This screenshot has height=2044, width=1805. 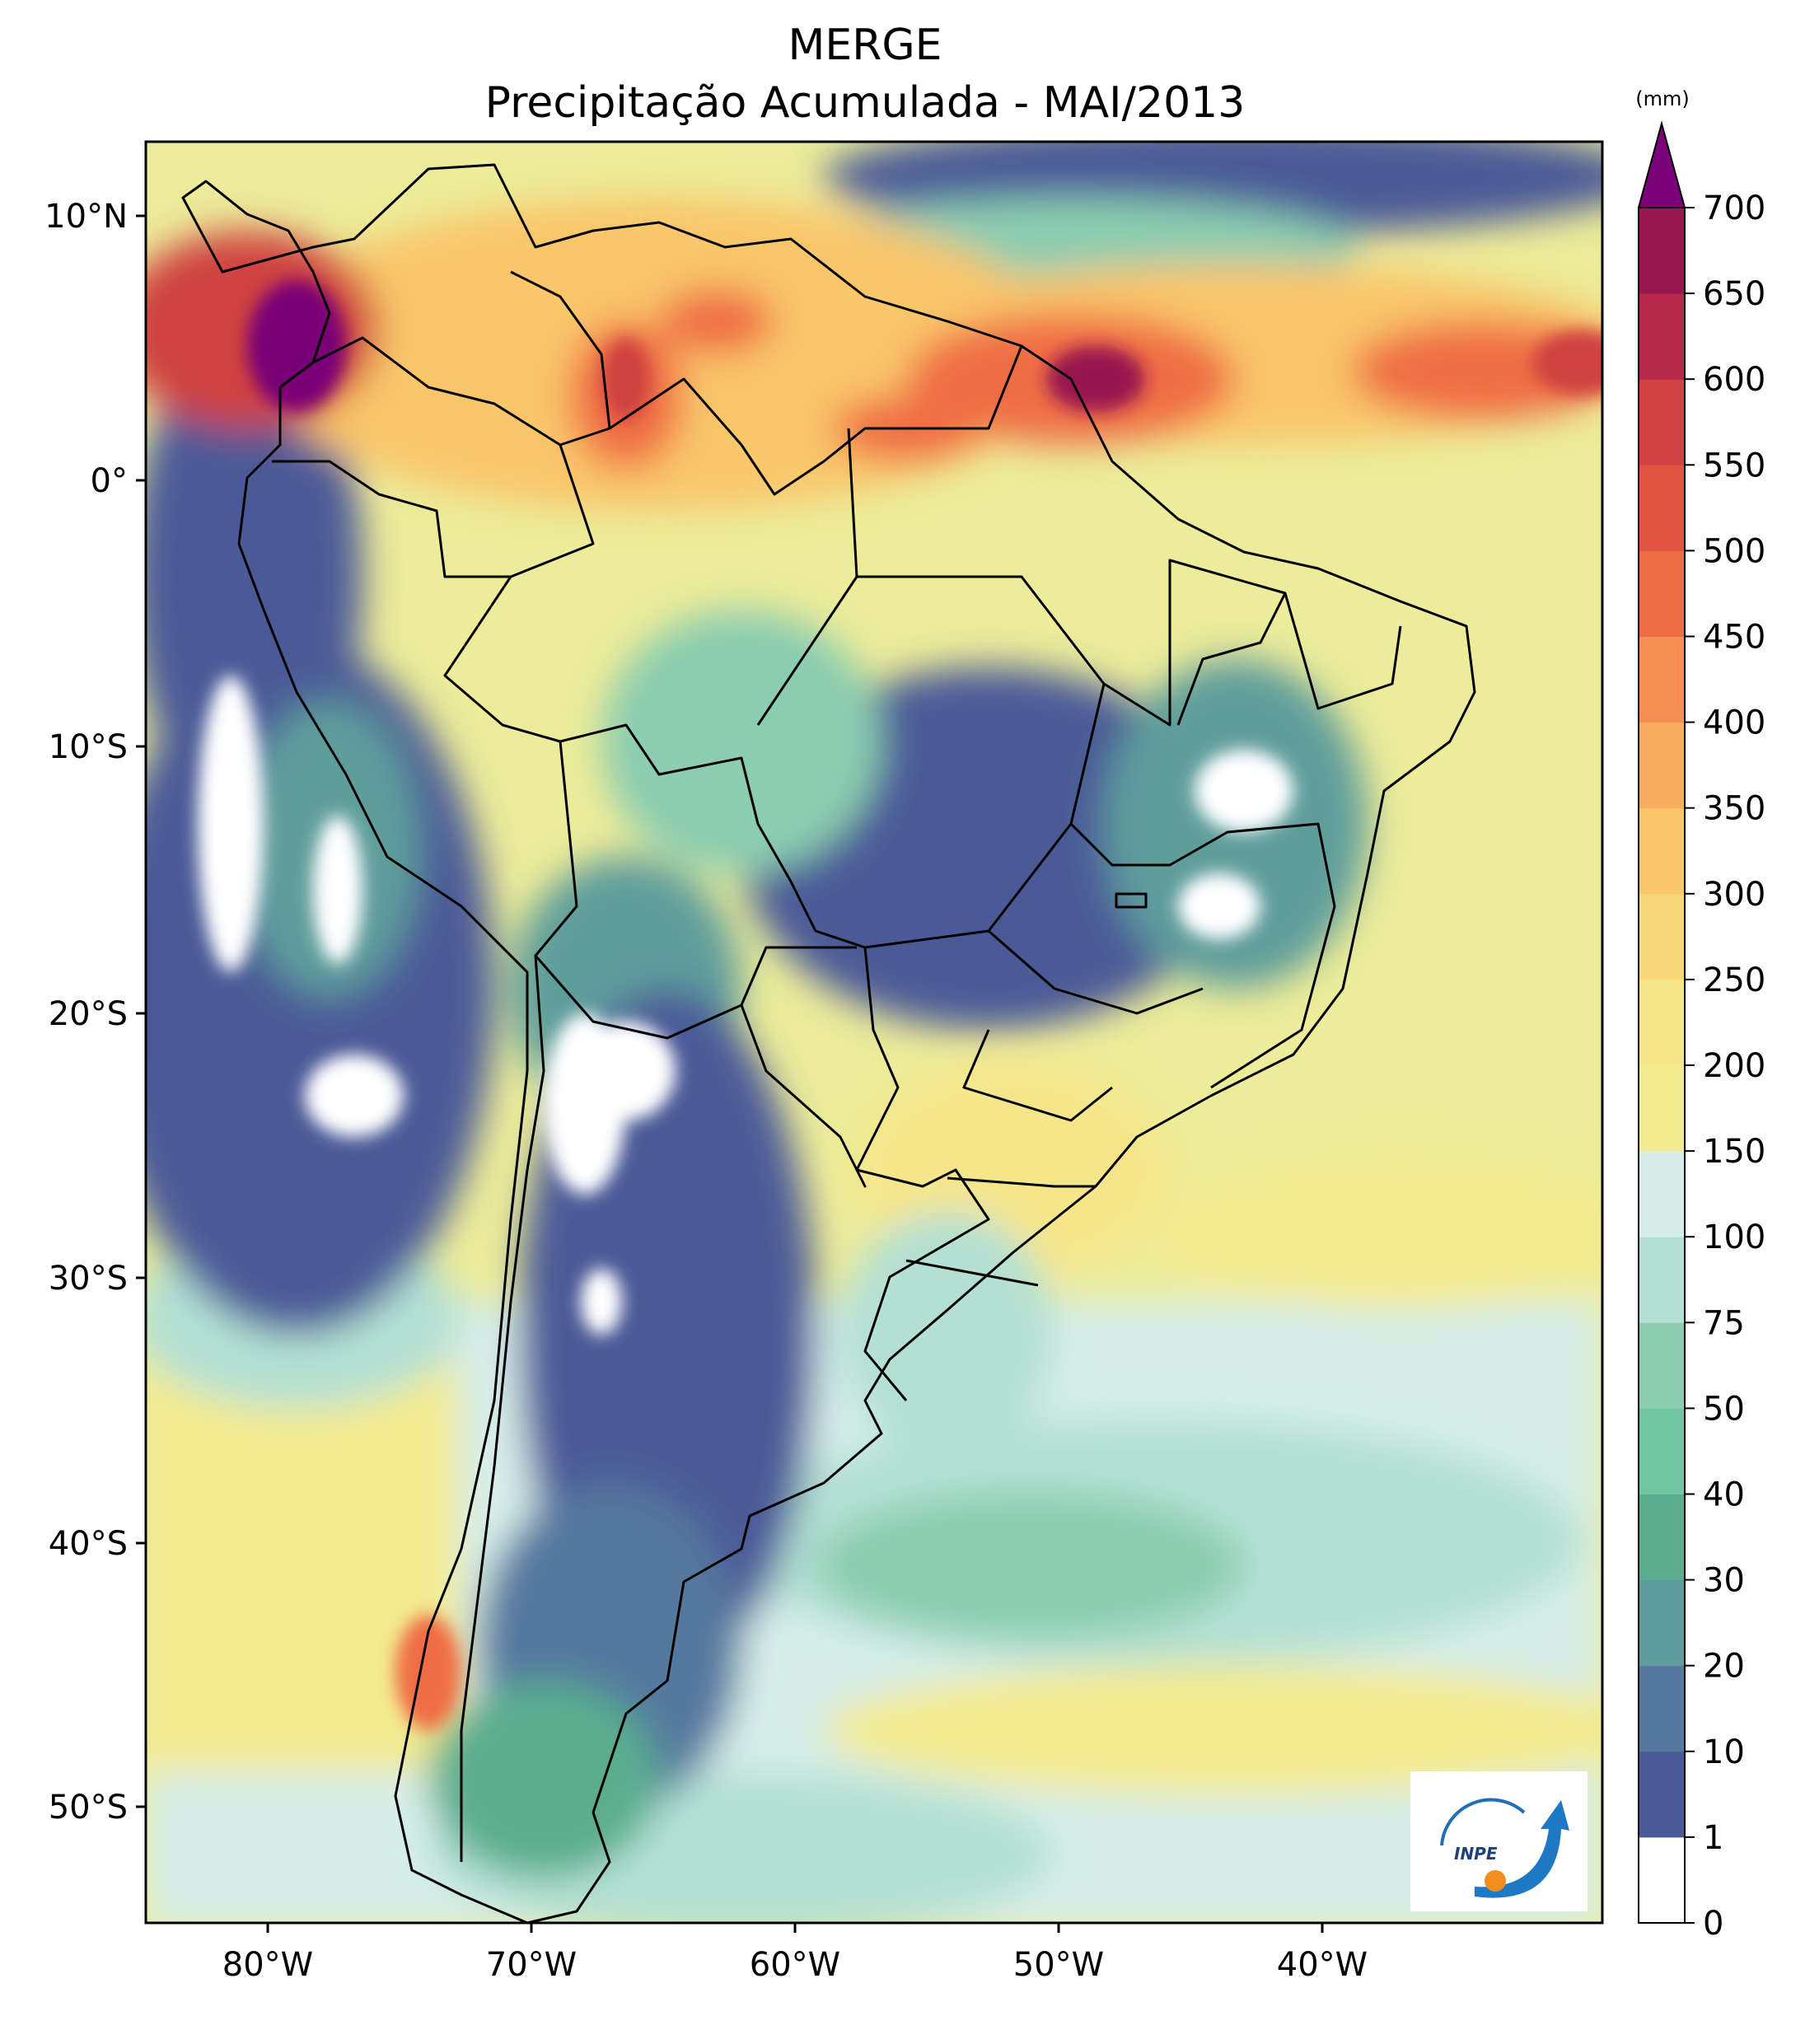 I want to click on brazil-border, so click(x=716, y=922).